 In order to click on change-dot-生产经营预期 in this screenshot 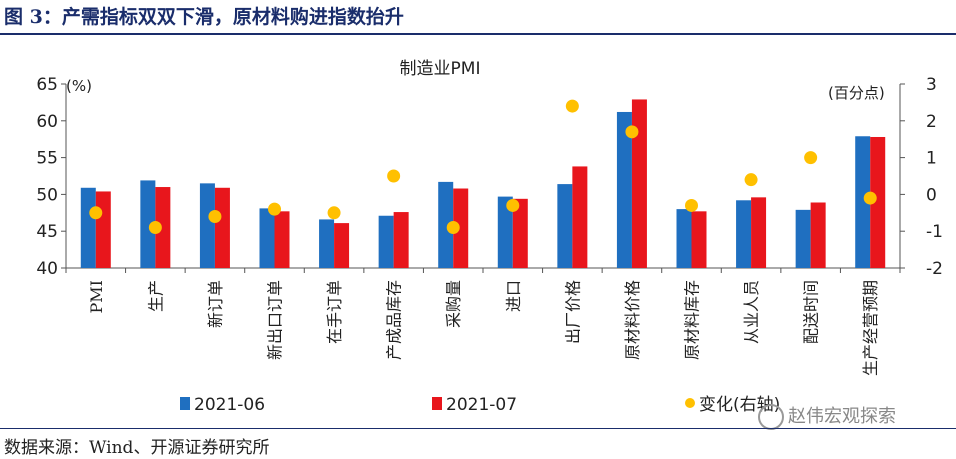, I will do `click(870, 198)`.